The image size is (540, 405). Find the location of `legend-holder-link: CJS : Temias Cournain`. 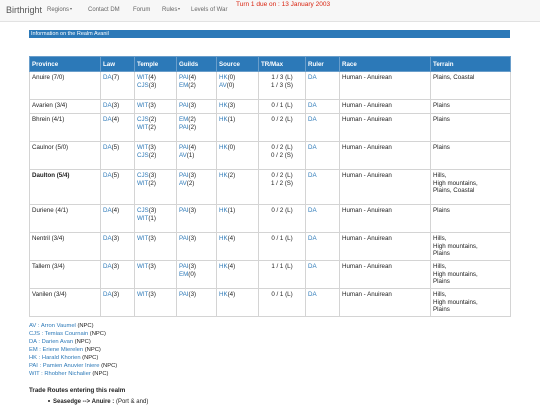

legend-holder-link: CJS : Temias Cournain is located at coordinates (59, 334).